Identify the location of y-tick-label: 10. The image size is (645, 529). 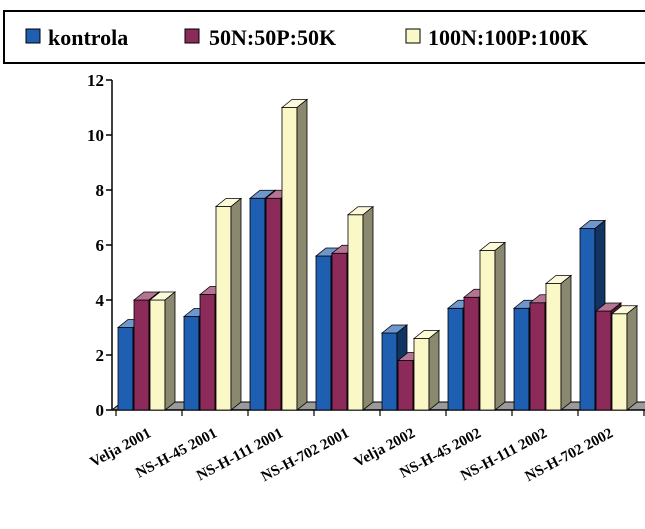
(95, 135).